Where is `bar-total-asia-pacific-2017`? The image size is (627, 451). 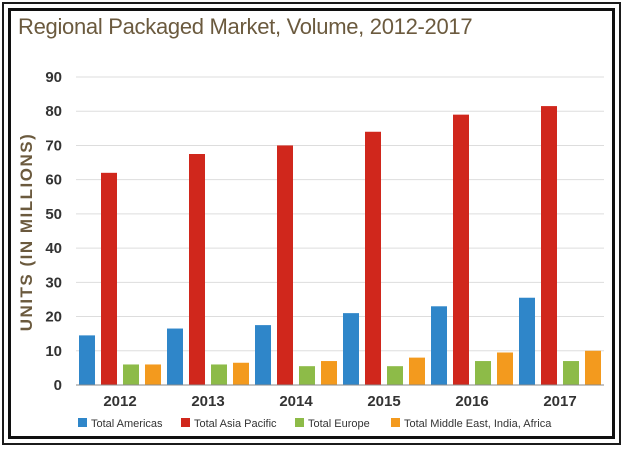 bar-total-asia-pacific-2017 is located at coordinates (549, 245).